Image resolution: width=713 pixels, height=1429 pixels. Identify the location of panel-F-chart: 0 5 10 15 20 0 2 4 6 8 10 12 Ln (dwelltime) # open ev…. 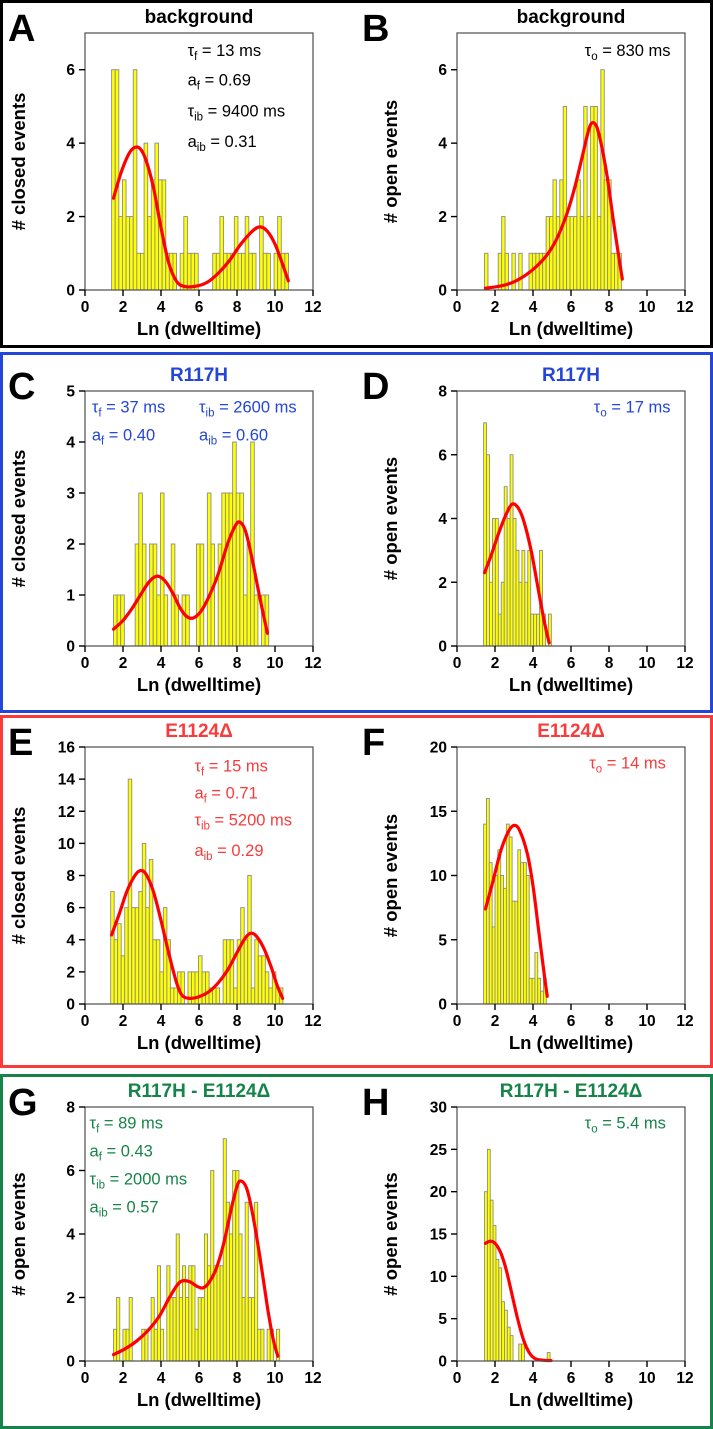
(528, 887).